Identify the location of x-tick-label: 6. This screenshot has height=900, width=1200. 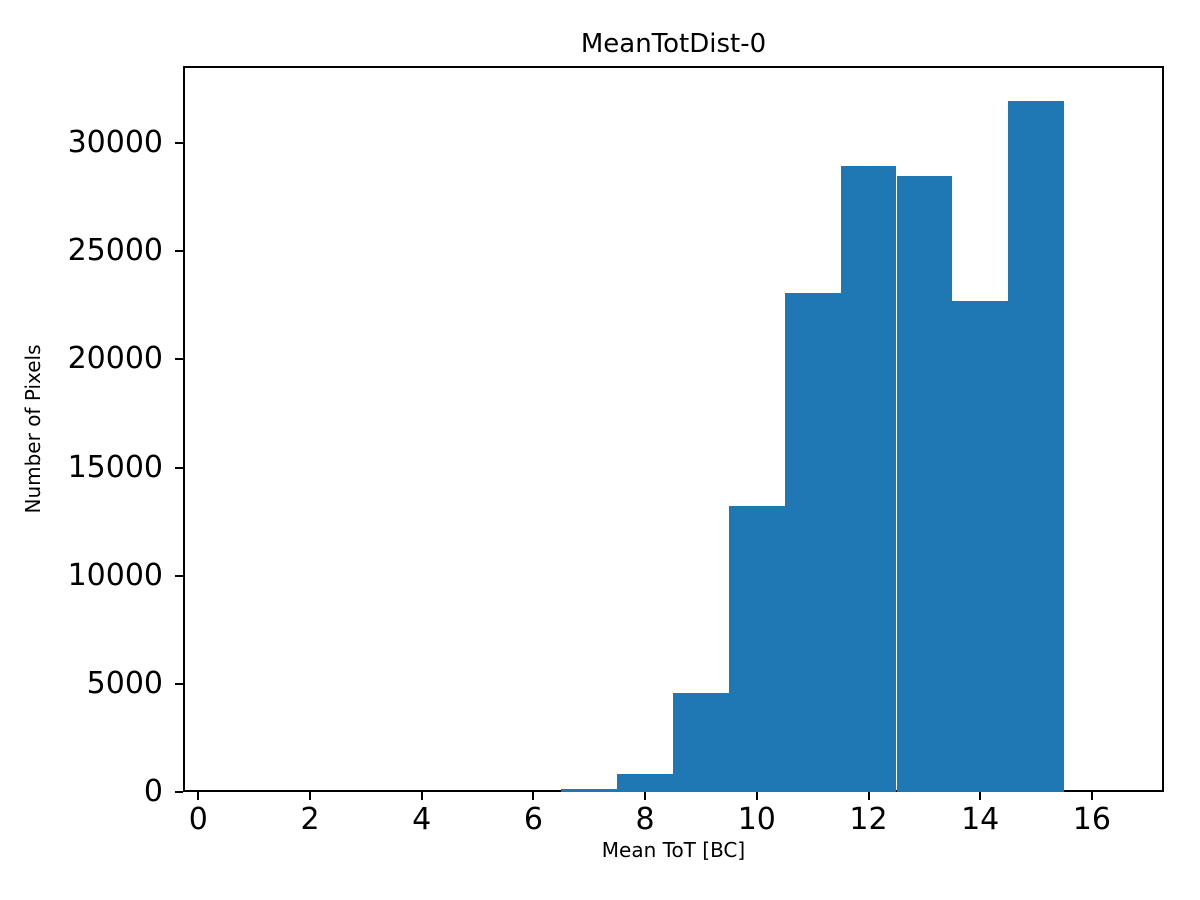
(533, 819).